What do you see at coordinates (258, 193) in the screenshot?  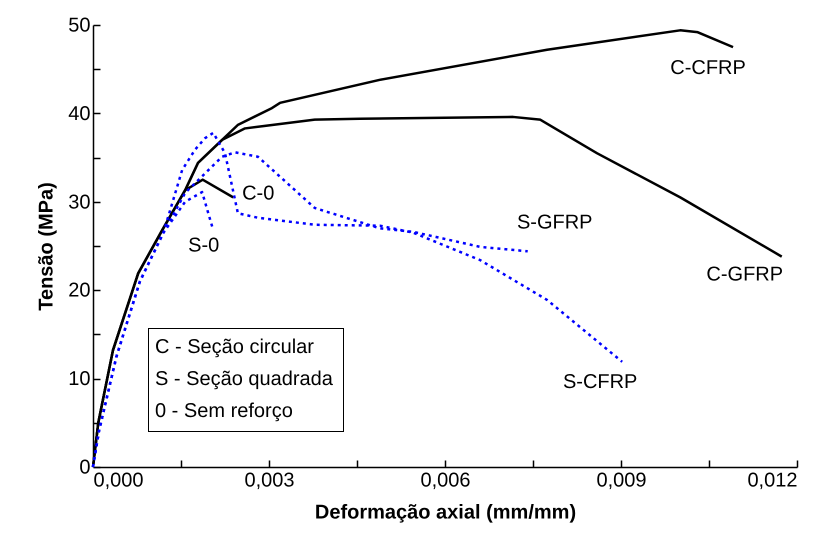 I see `series-label: C-0` at bounding box center [258, 193].